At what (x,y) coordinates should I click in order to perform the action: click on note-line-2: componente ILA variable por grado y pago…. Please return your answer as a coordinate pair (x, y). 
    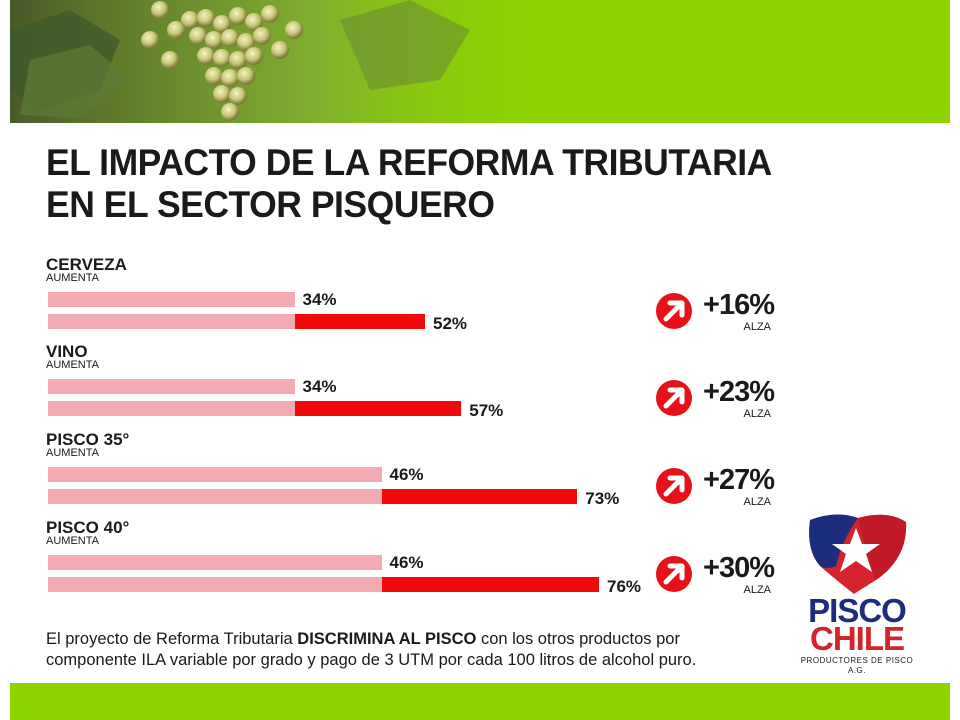
    Looking at the image, I should click on (371, 659).